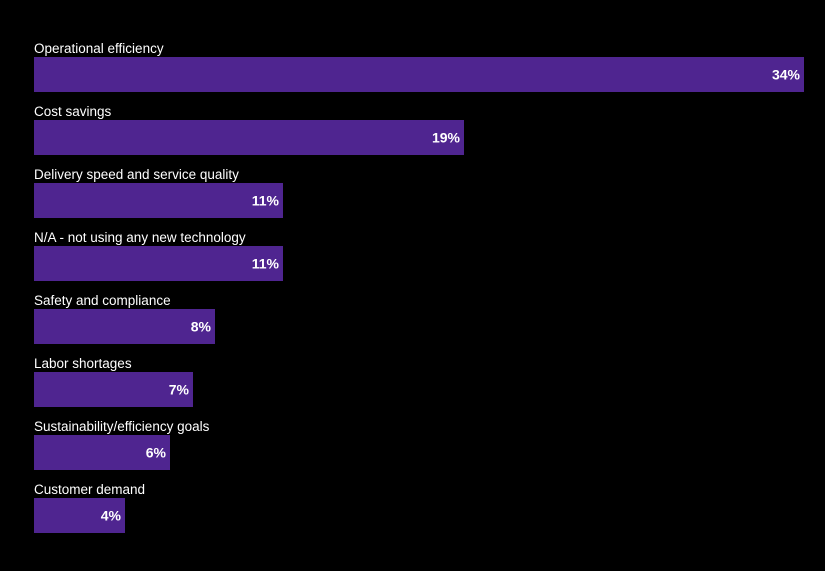  Describe the element at coordinates (89, 489) in the screenshot. I see `category-label: Customer demand` at that location.